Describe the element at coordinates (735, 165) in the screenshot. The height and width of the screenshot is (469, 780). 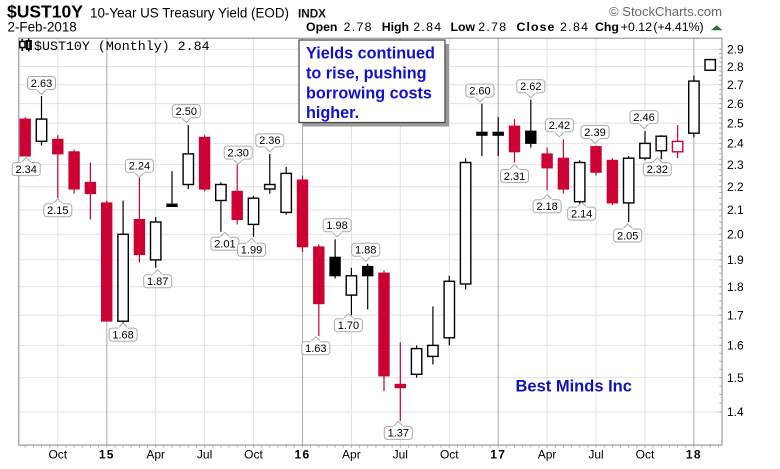
I see `svg-text: 2.3` at that location.